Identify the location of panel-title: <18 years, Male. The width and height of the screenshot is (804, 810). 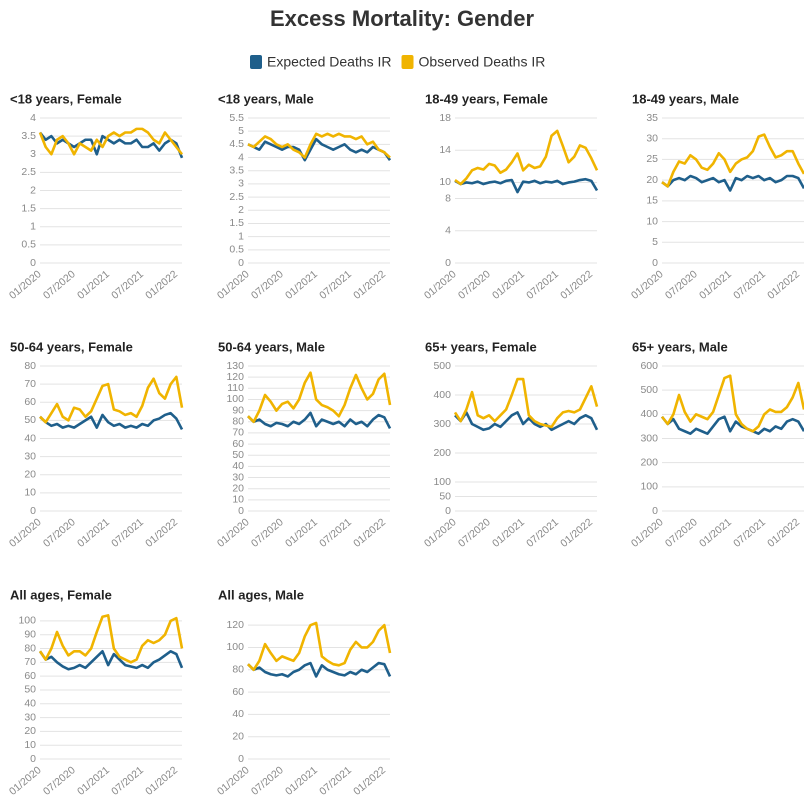
(266, 98).